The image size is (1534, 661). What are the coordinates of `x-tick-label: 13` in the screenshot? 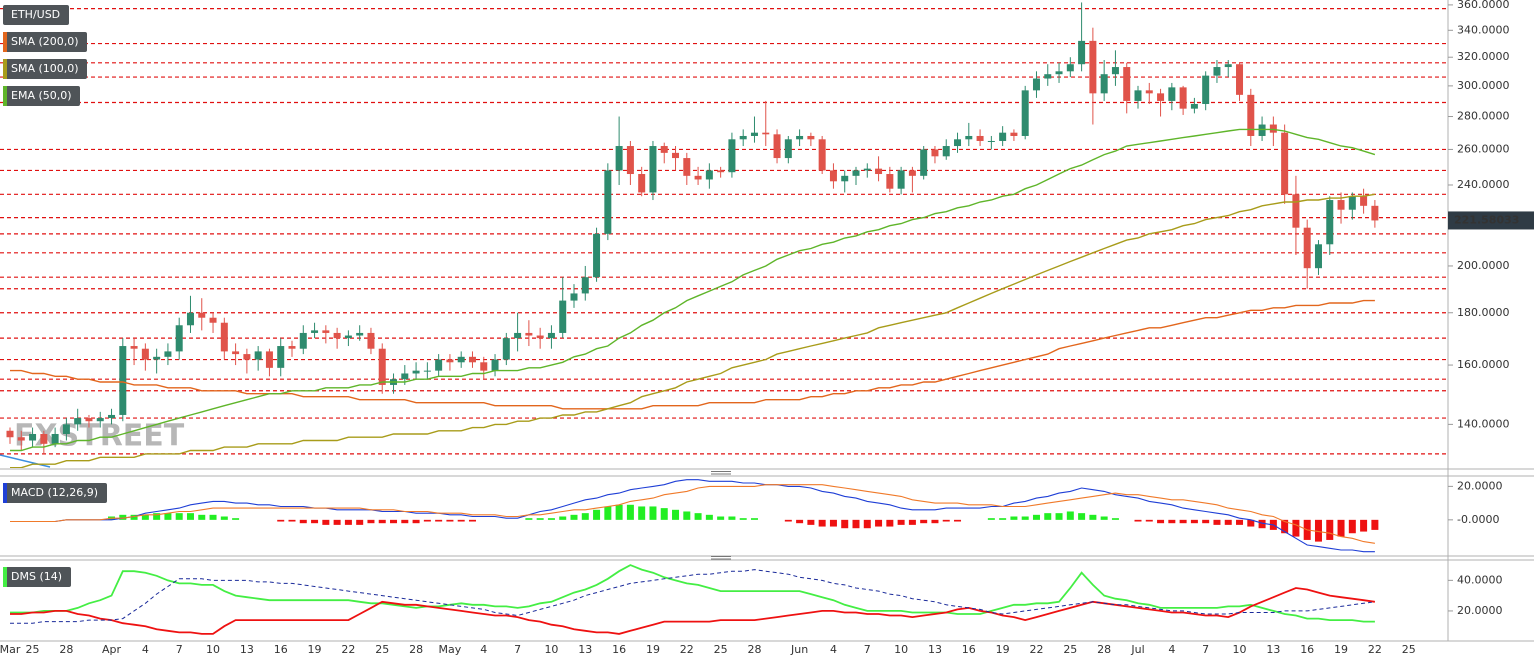 It's located at (1273, 649).